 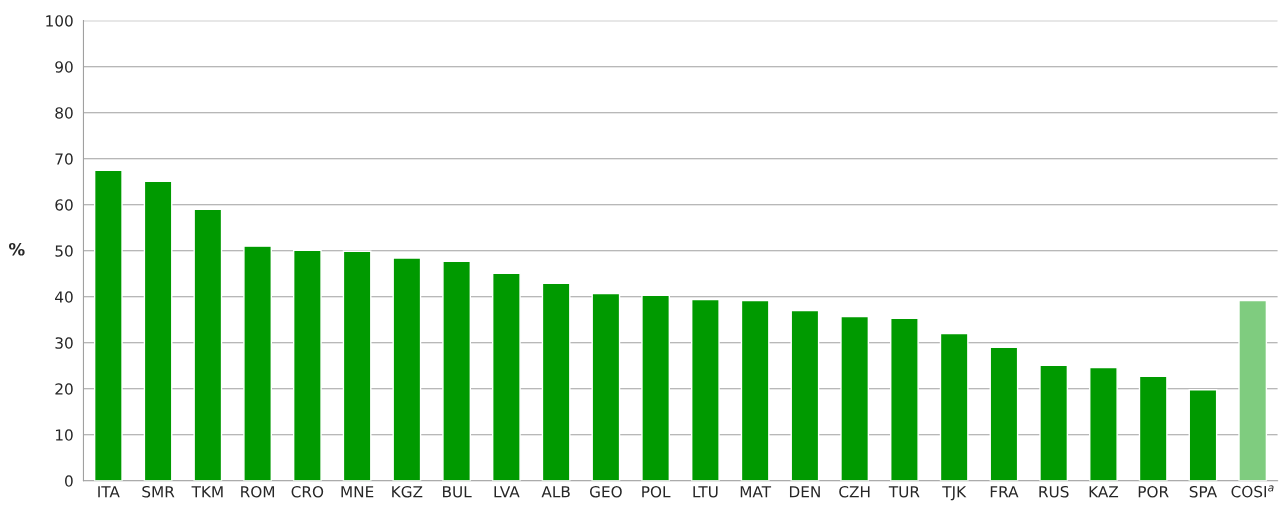 What do you see at coordinates (258, 491) in the screenshot?
I see `x-tick-label: ROM` at bounding box center [258, 491].